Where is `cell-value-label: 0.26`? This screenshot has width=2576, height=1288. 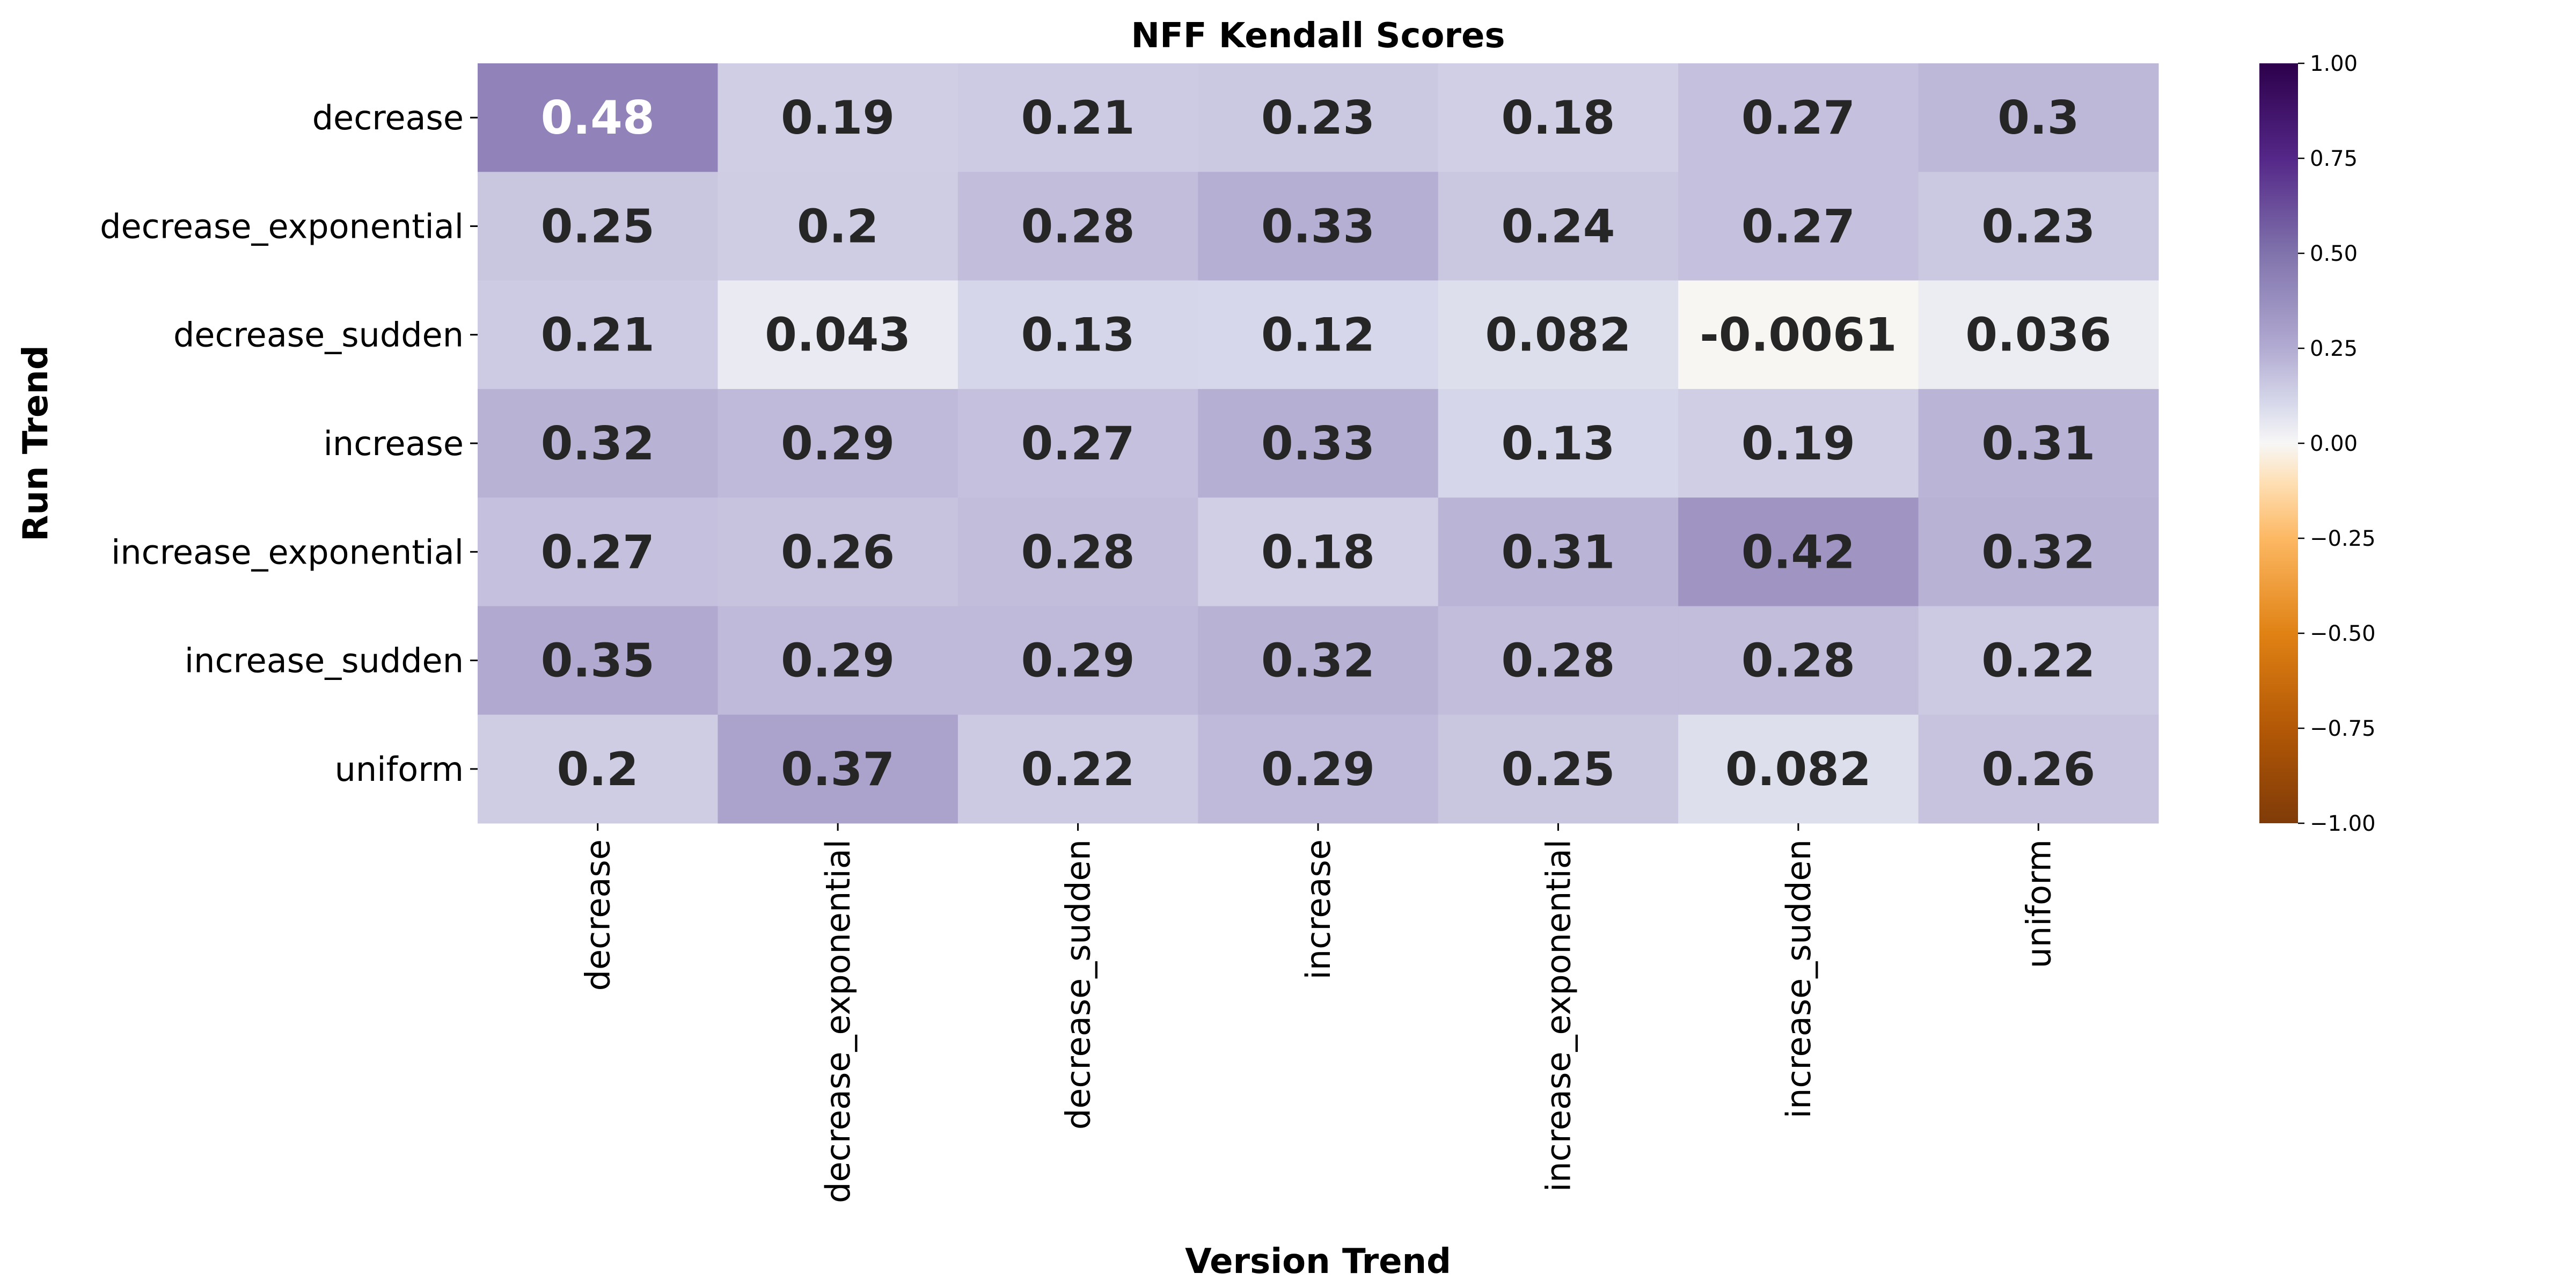
cell-value-label: 0.26 is located at coordinates (838, 552).